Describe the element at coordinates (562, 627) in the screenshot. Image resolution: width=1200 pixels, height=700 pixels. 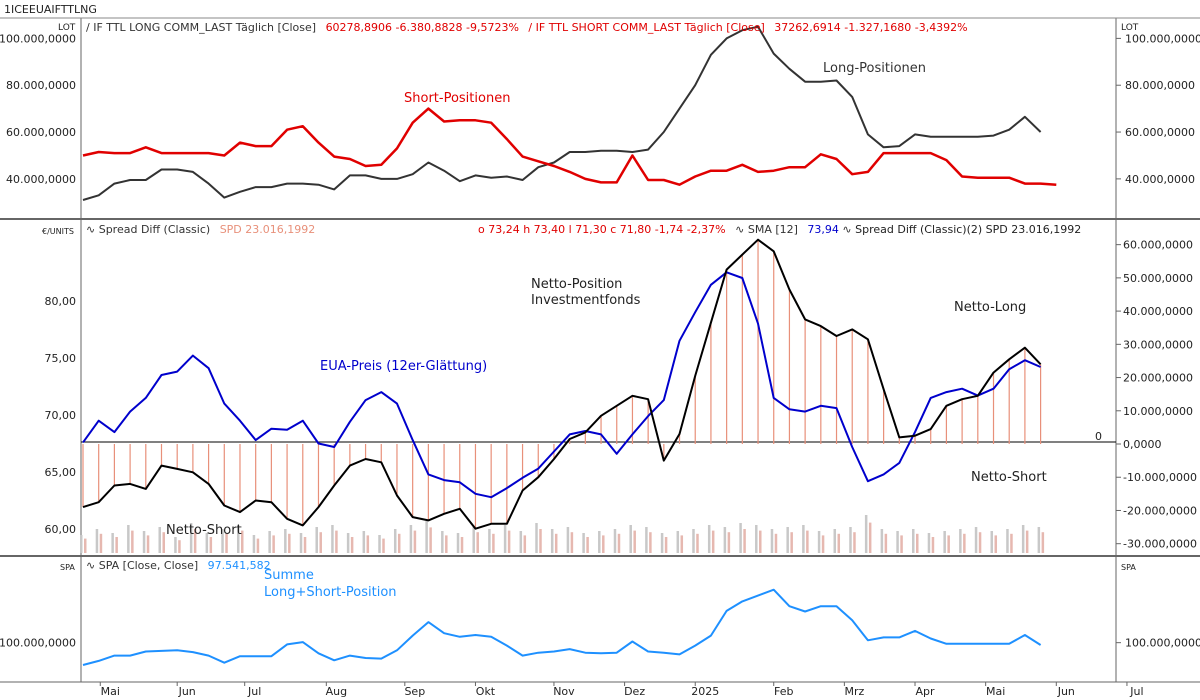
I see `spa-sum-line` at that location.